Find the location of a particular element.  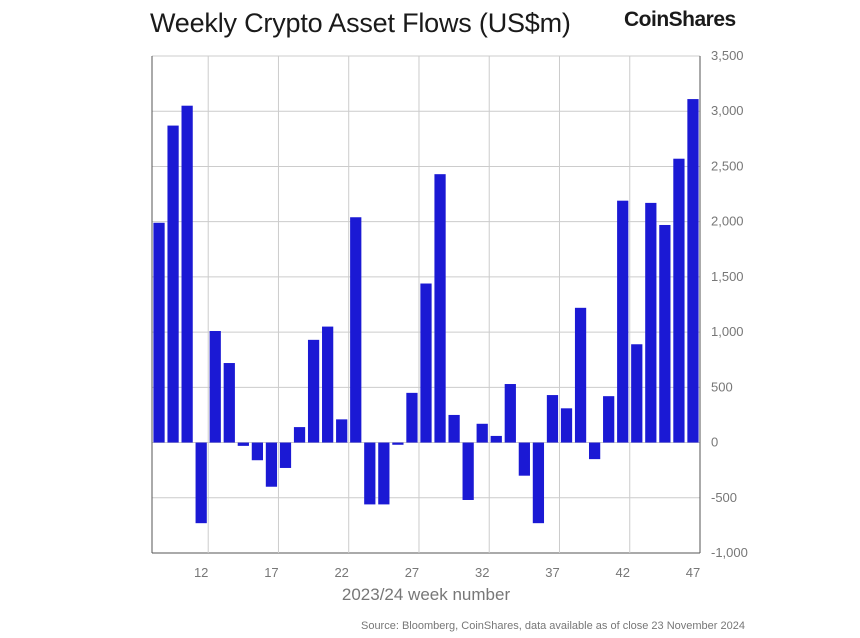

x-tick-label: 22 is located at coordinates (341, 572).